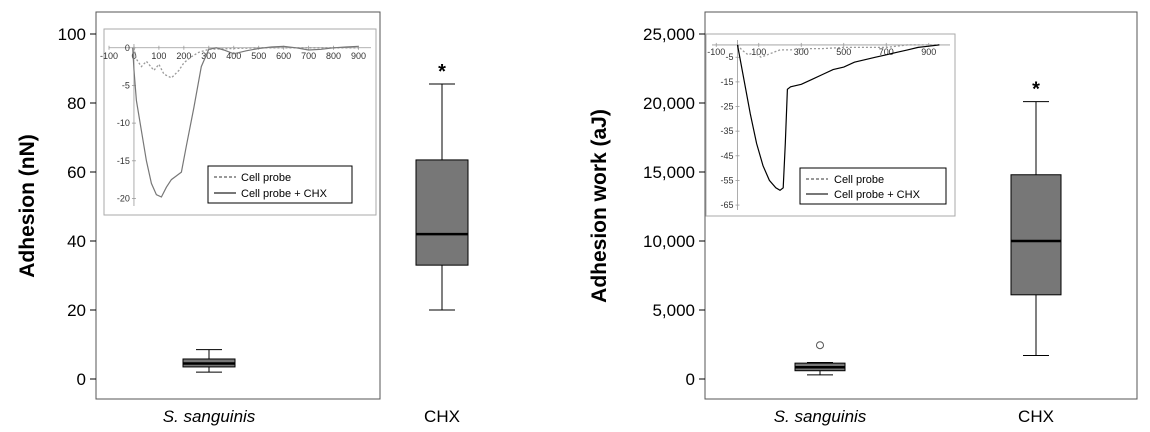 The height and width of the screenshot is (432, 1150). I want to click on y-ticks: 0 5,000 10,000 15,000 20,000 25,000, so click(674, 207).